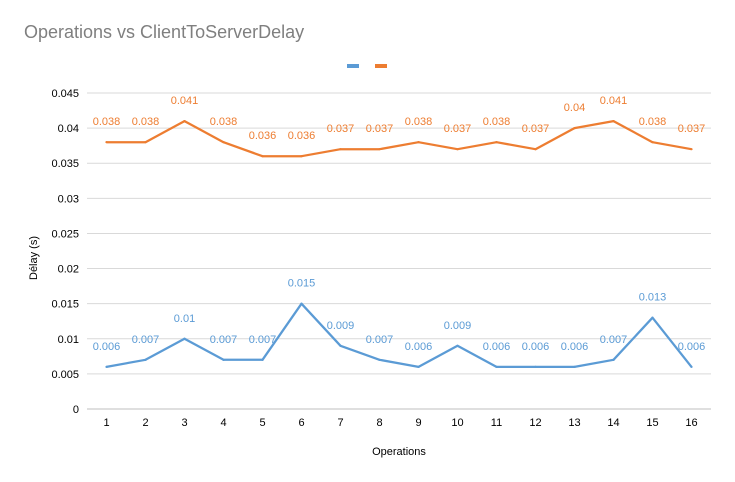 This screenshot has width=735, height=482. I want to click on x-tick-label: 8, so click(379, 423).